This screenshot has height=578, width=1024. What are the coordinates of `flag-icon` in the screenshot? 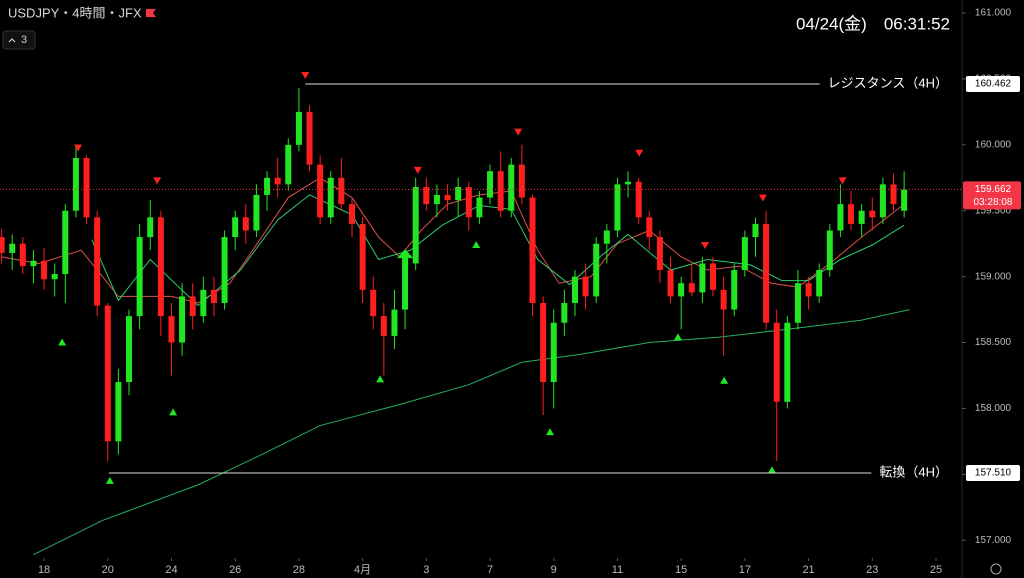 It's located at (151, 13).